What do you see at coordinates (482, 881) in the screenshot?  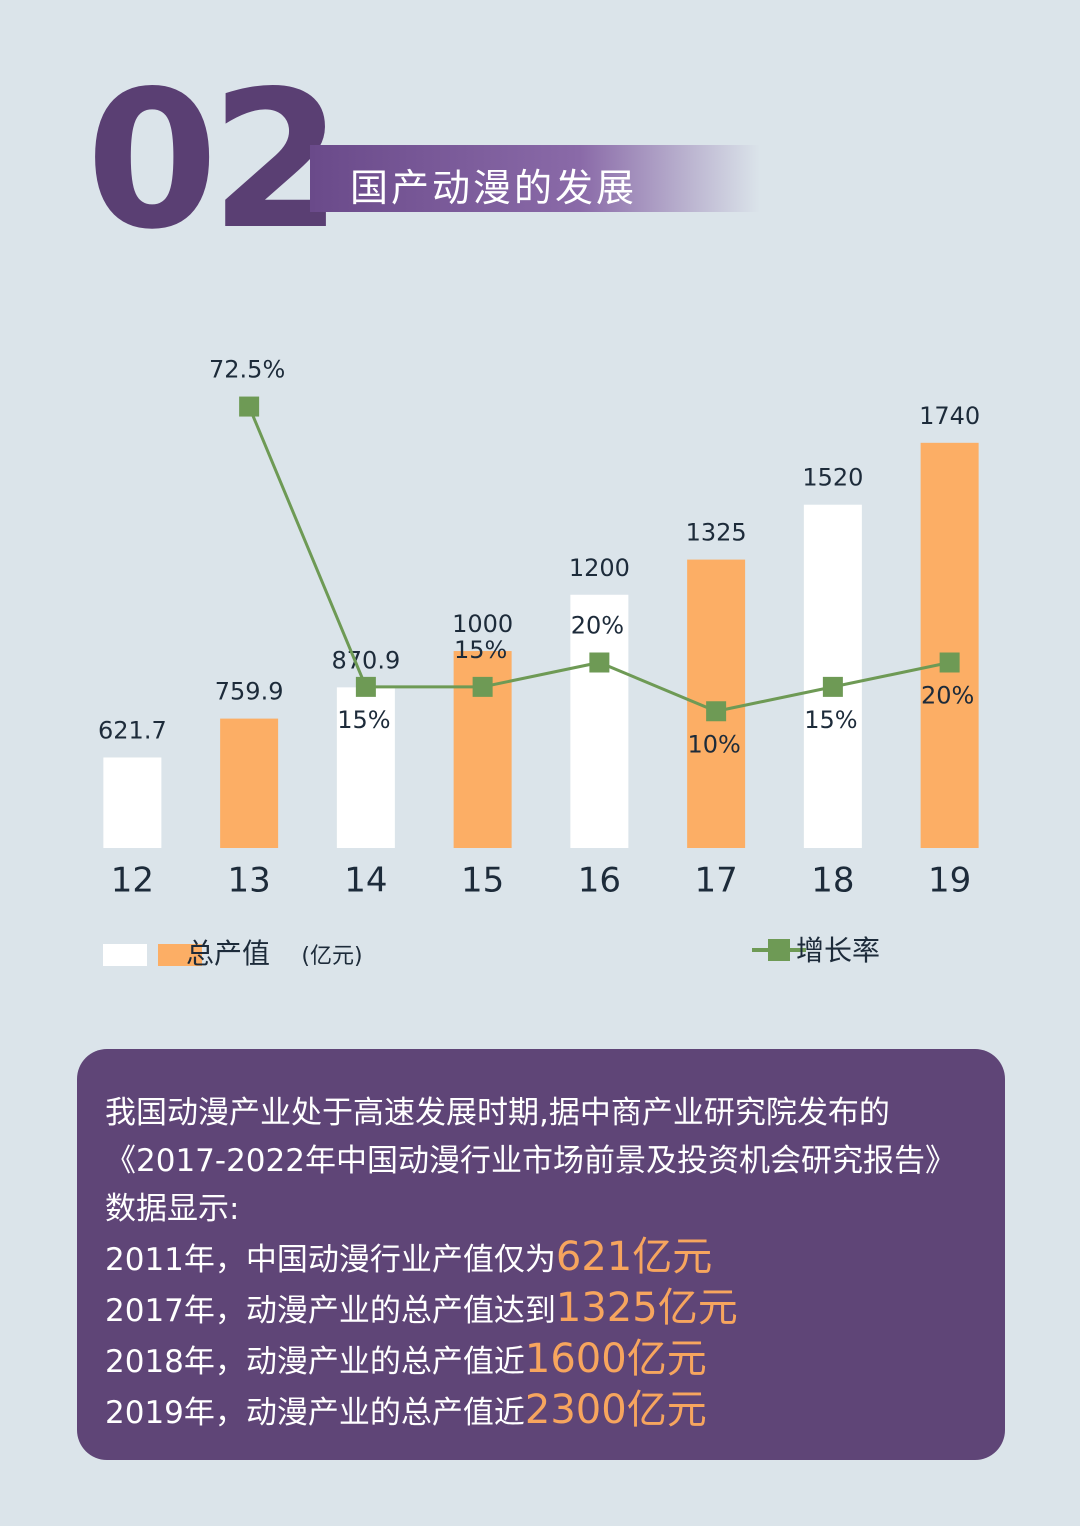 I see `x-tick-label: 15` at bounding box center [482, 881].